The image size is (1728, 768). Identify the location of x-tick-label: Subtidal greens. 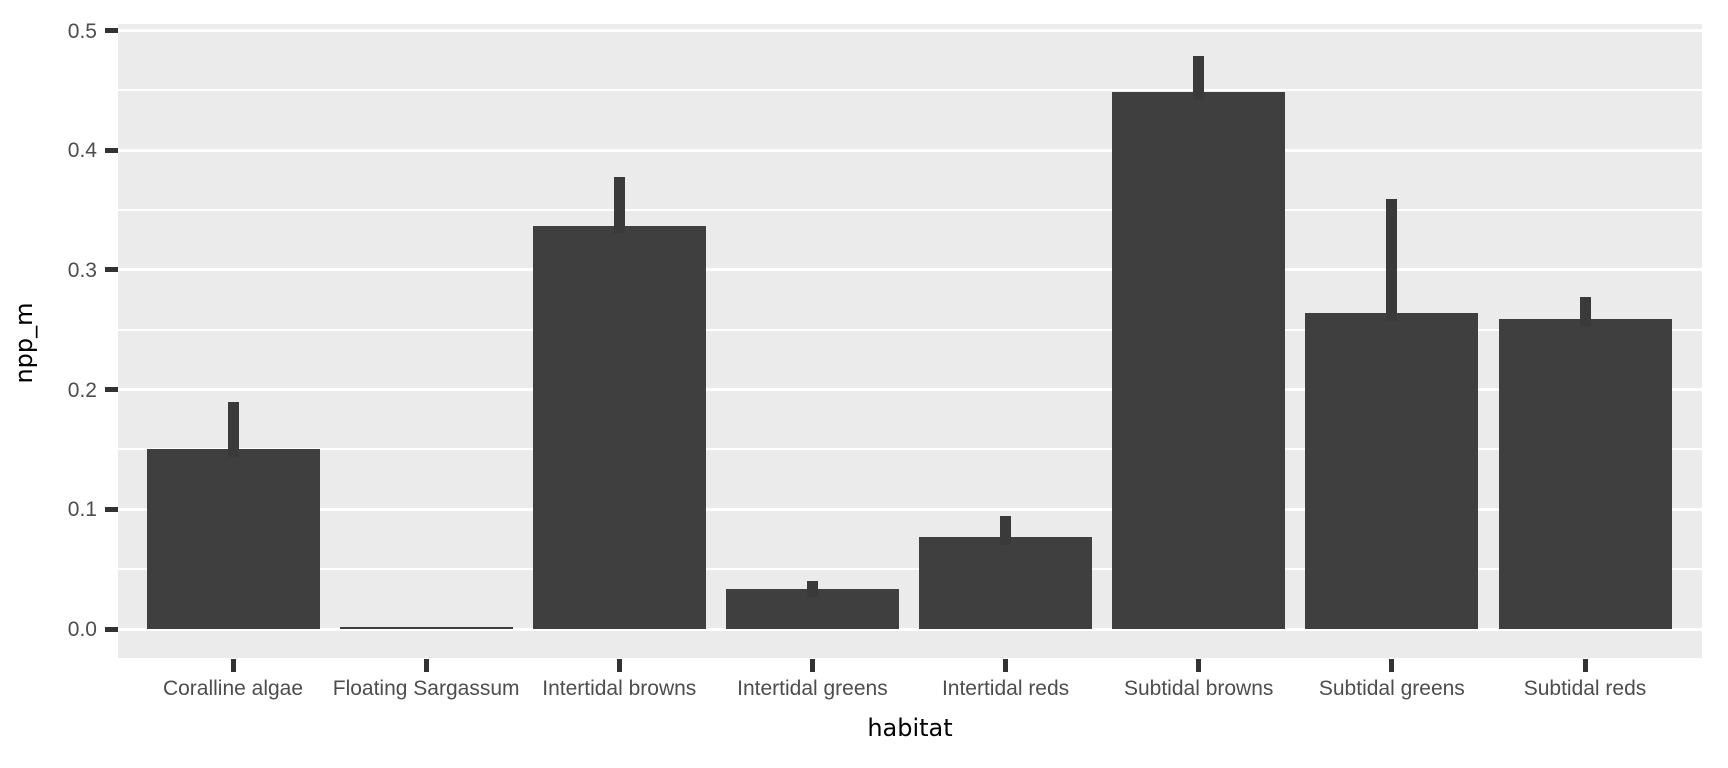
(1391, 688).